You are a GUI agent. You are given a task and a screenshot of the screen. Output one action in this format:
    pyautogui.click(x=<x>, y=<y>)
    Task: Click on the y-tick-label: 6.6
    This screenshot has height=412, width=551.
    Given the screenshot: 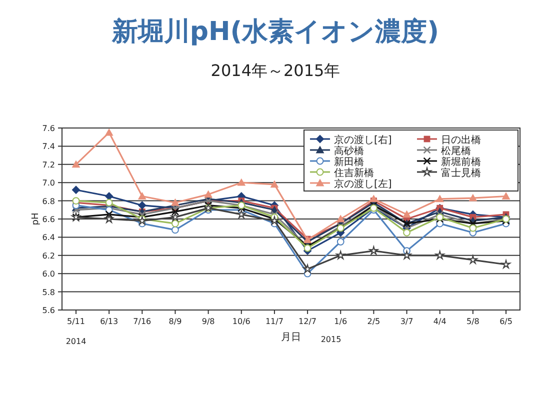 What is the action you would take?
    pyautogui.click(x=48, y=219)
    